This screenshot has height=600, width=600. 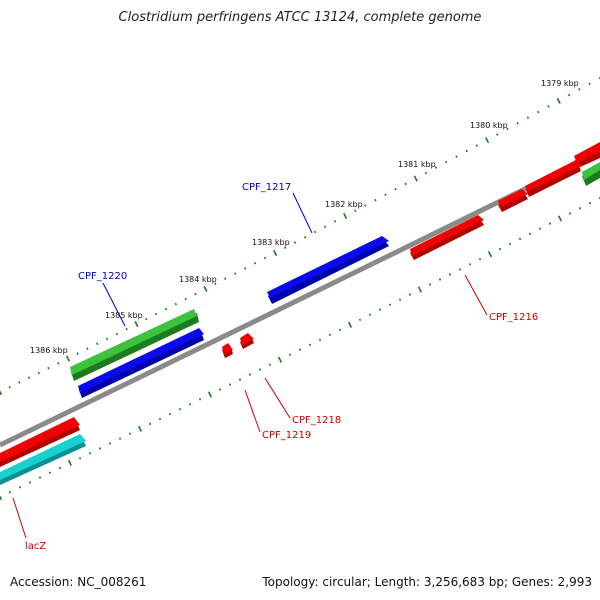 I want to click on label-cpf1216: CPF_1216, so click(x=513, y=317).